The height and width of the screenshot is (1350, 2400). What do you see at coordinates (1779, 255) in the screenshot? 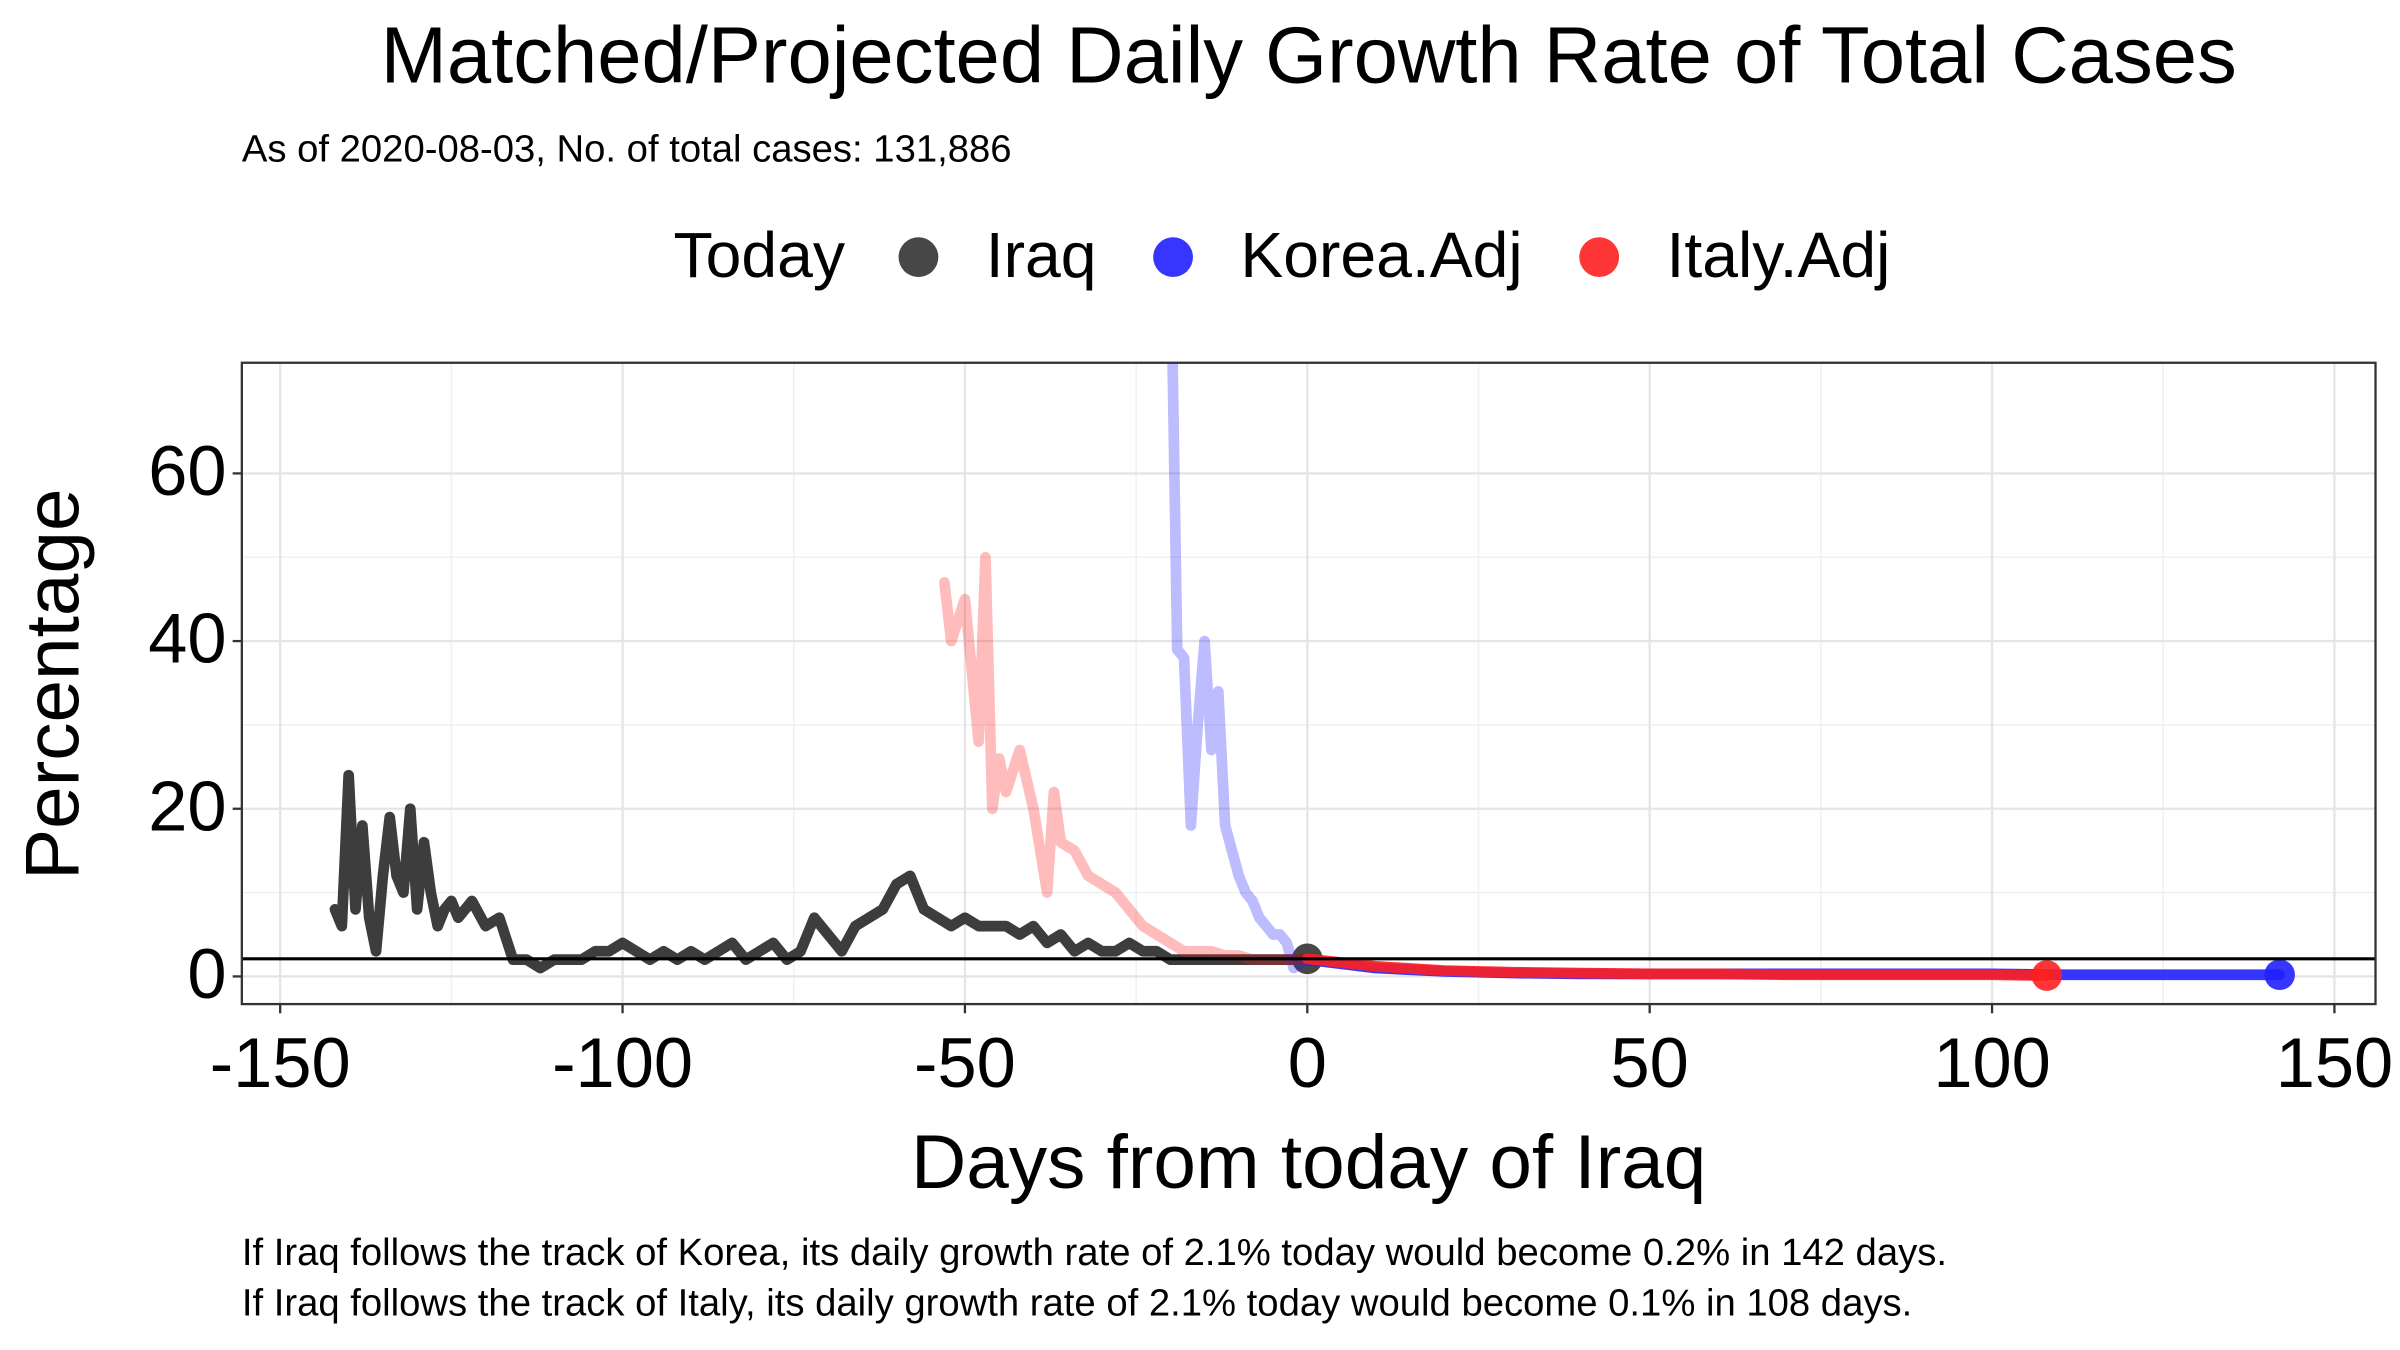
I see `legend-label: Italy.Adj` at bounding box center [1779, 255].